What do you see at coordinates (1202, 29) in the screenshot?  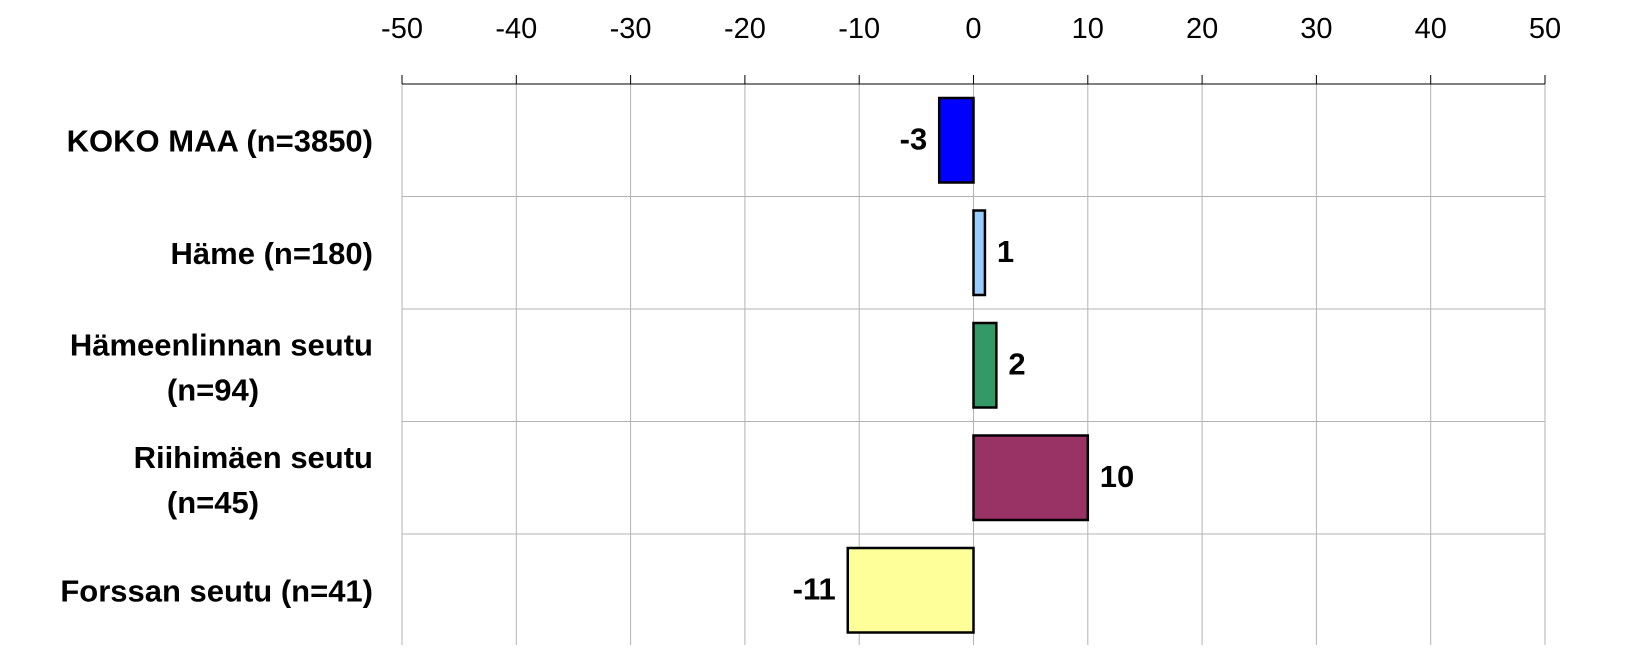 I see `x-tick-label: 20` at bounding box center [1202, 29].